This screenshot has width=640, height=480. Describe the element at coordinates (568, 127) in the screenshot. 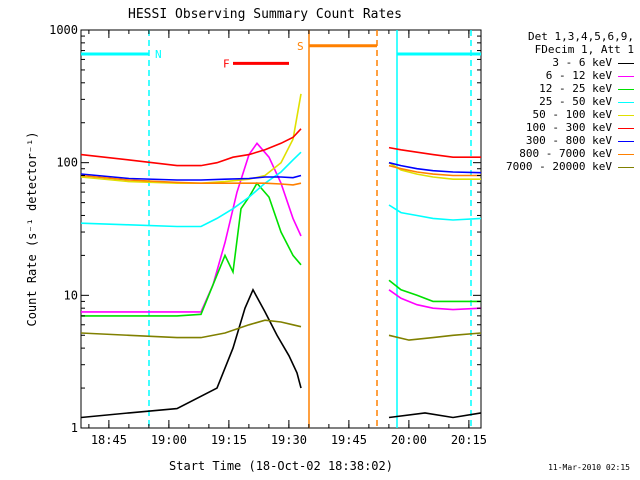

I see `legend-label: 100 - 300 keV` at that location.